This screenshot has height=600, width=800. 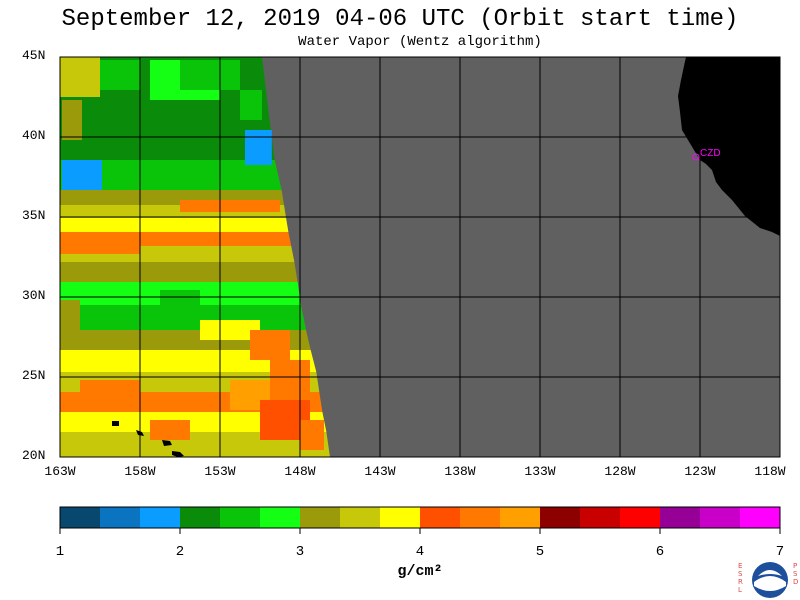 I want to click on lat-label: 25N, so click(x=34, y=375).